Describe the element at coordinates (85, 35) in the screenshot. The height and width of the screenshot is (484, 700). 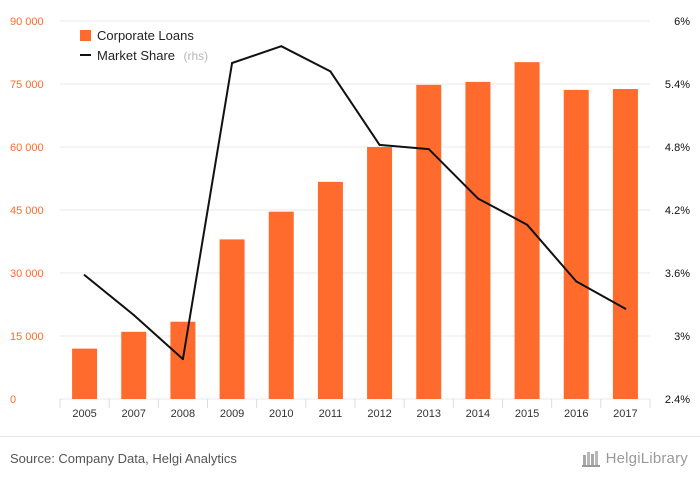
I see `legend-swatch-corporate-loans` at that location.